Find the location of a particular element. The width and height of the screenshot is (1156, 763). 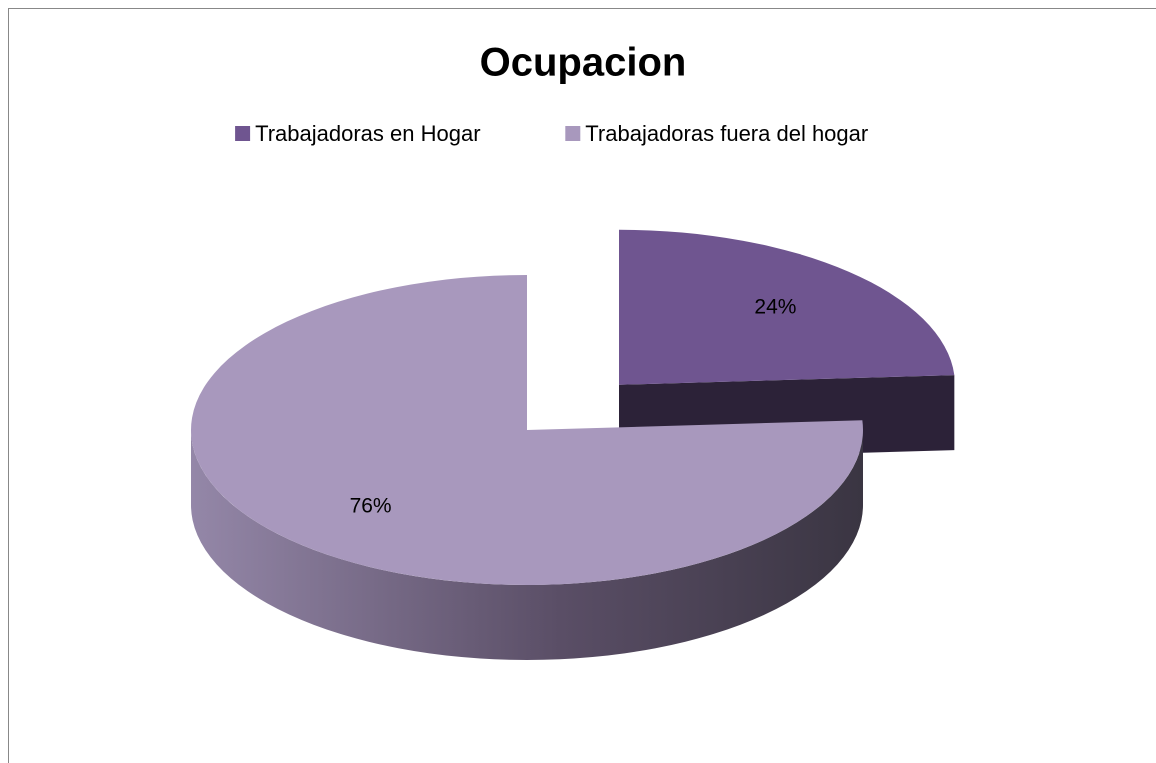

chart-title: Ocupacion is located at coordinates (583, 63).